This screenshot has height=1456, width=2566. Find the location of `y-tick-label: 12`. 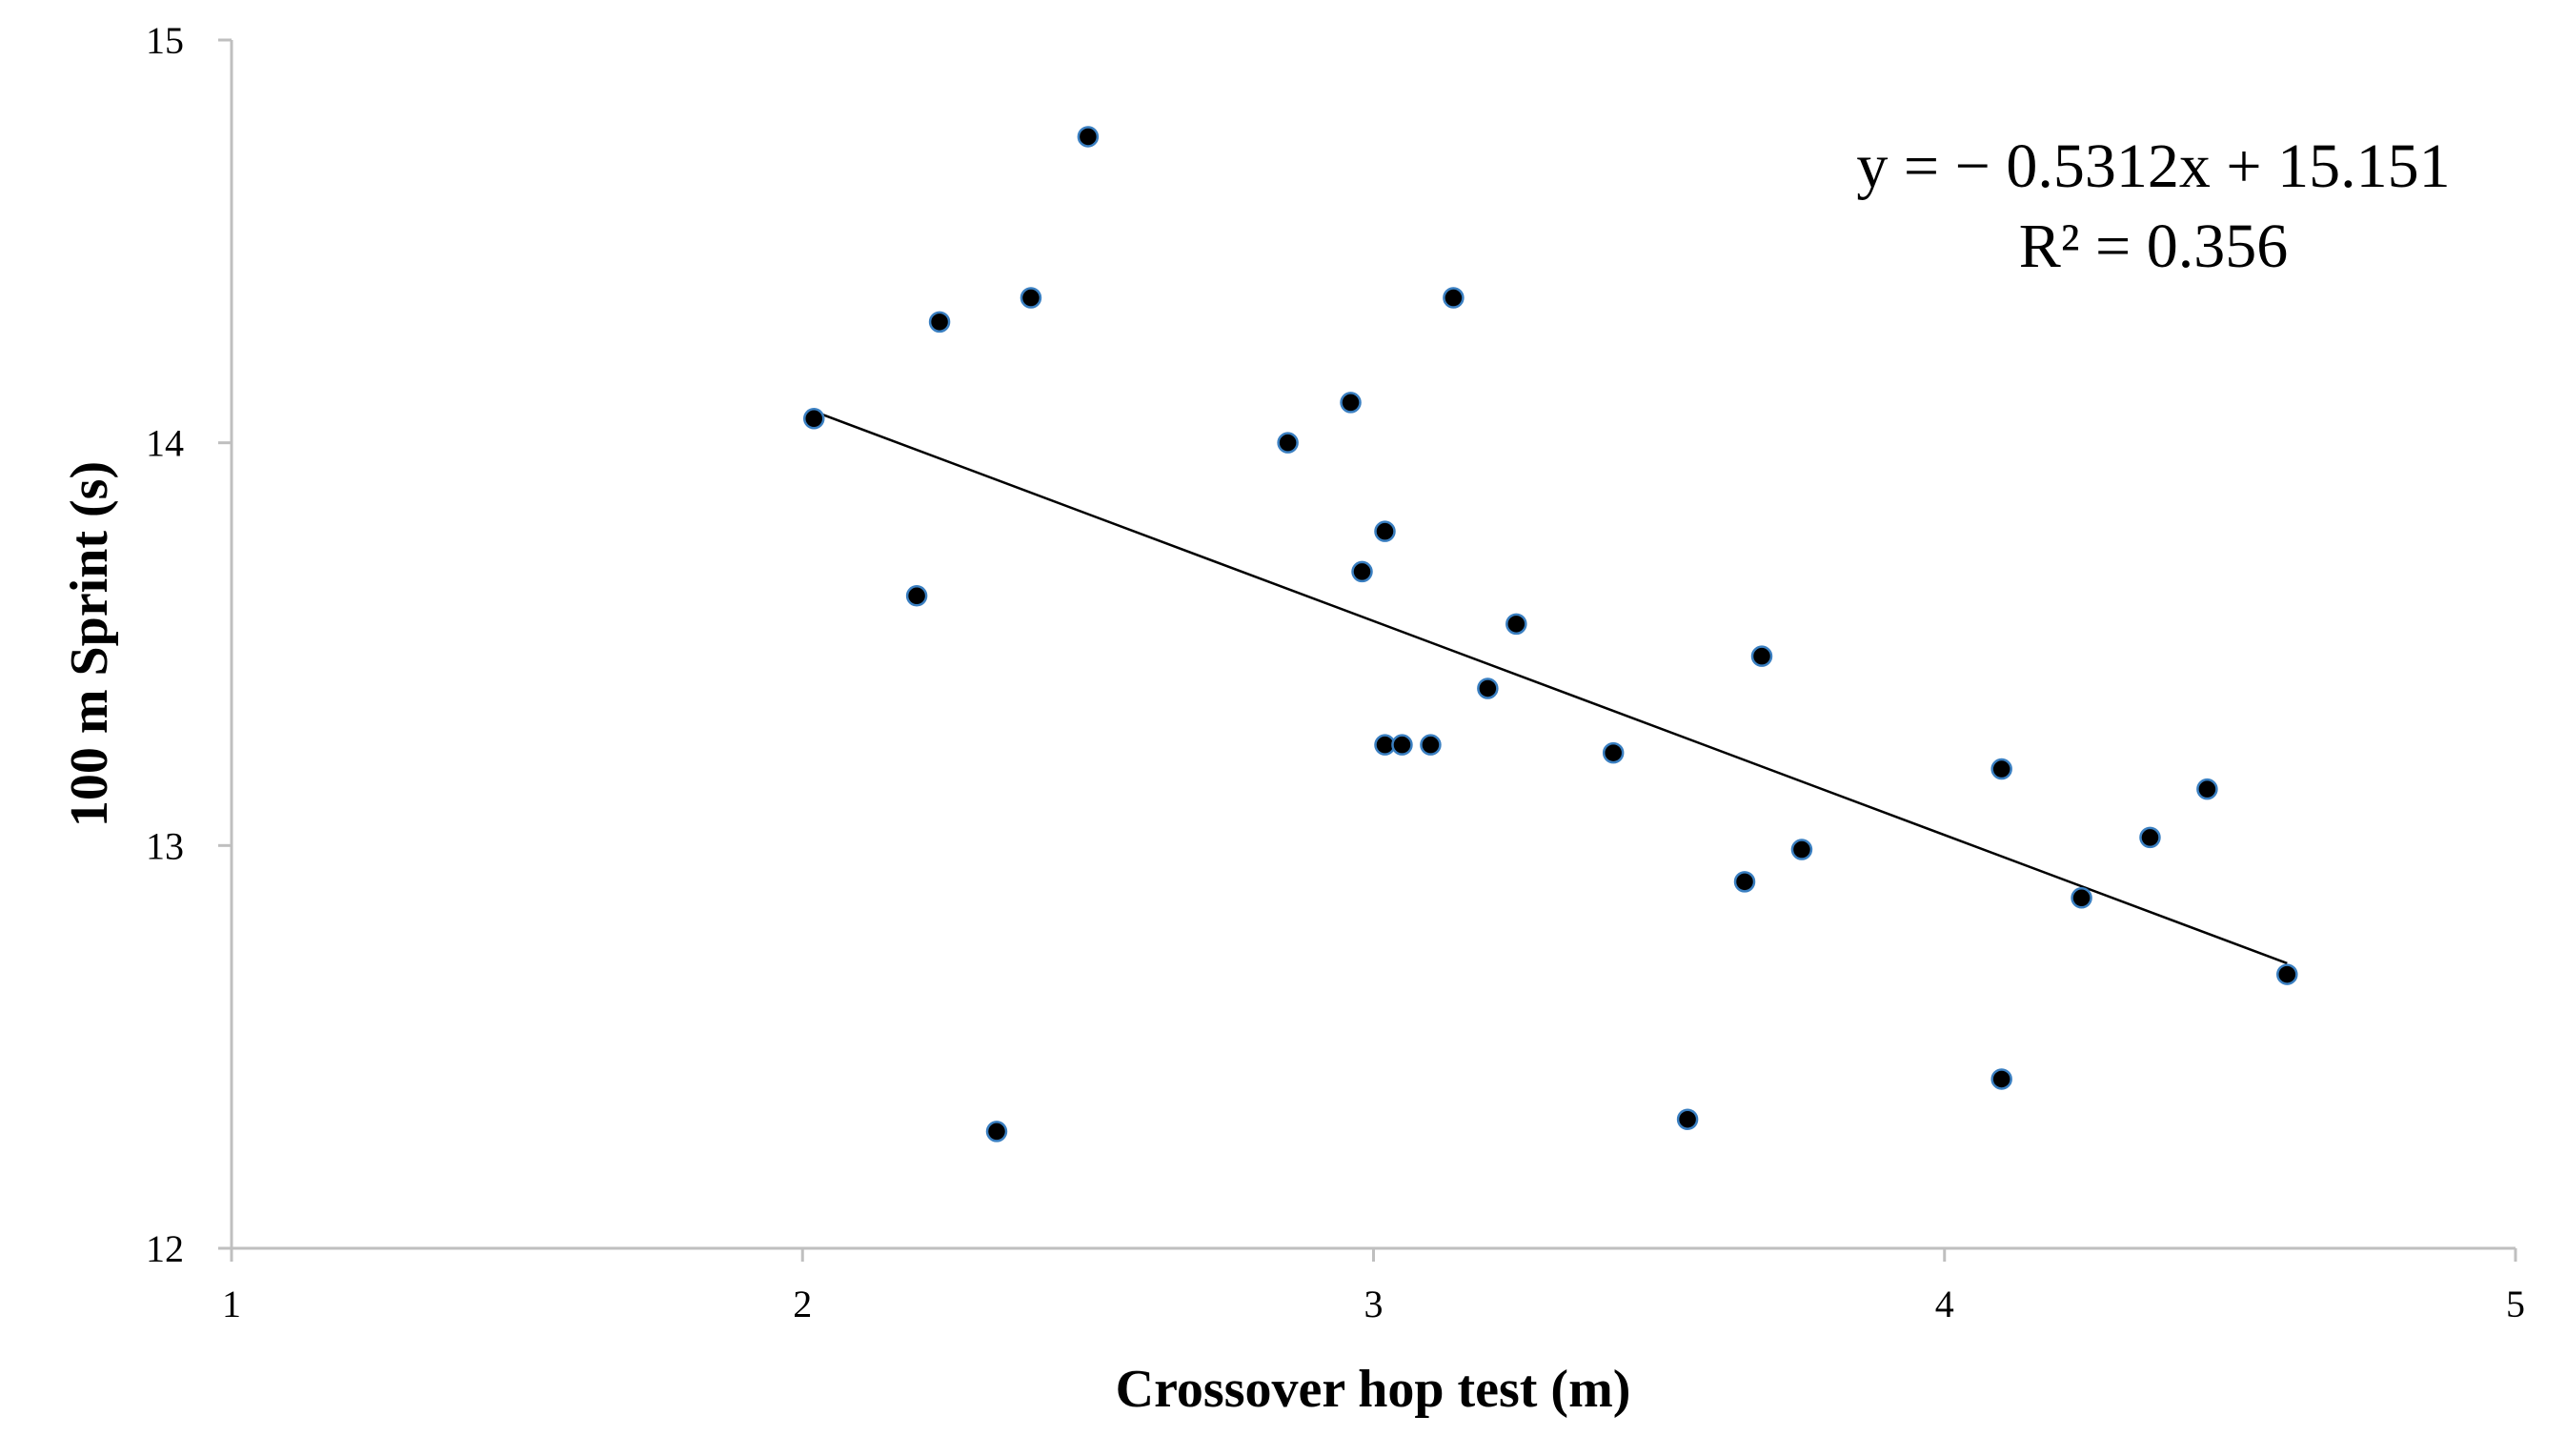

y-tick-label: 12 is located at coordinates (165, 1249).